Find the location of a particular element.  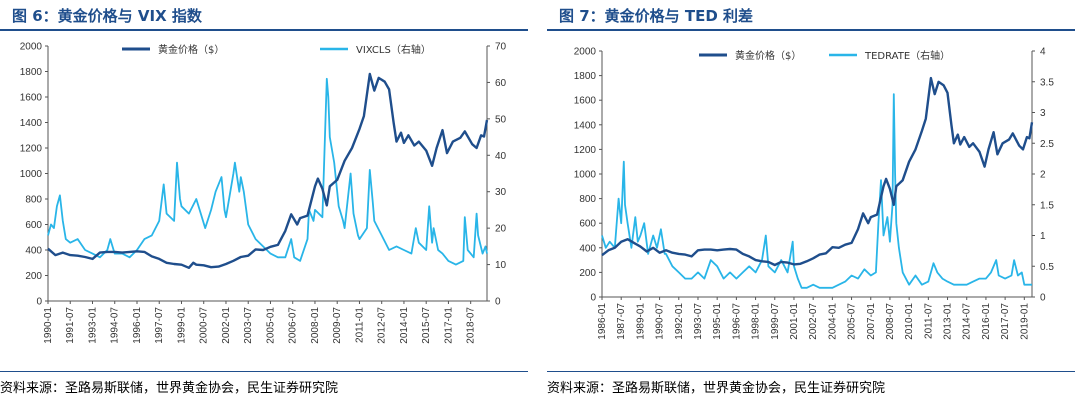

y-right-tick-label: 3 is located at coordinates (1043, 113).